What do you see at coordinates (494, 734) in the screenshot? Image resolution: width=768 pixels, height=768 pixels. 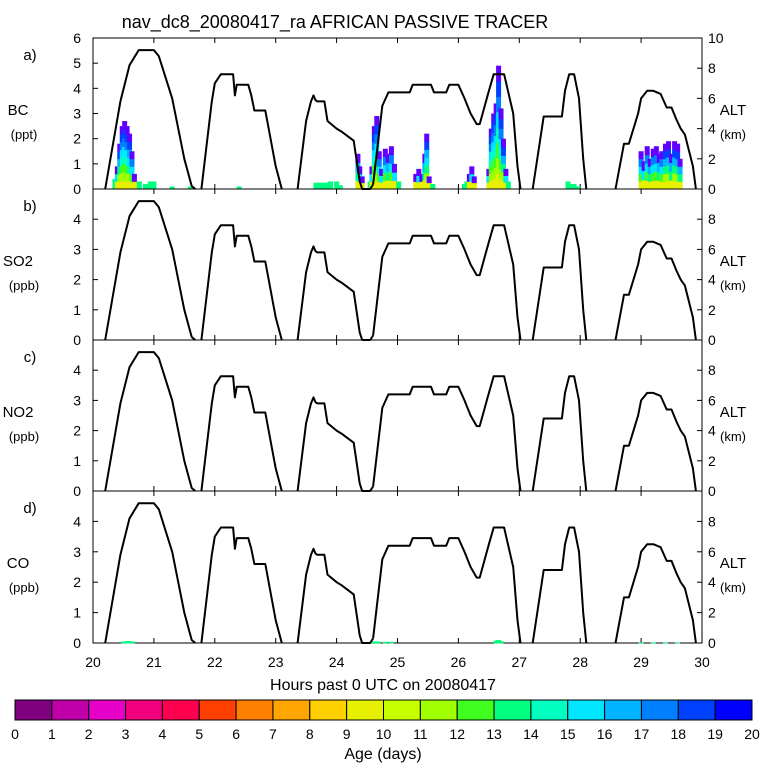 I see `colorbar-tick-label: 13` at bounding box center [494, 734].